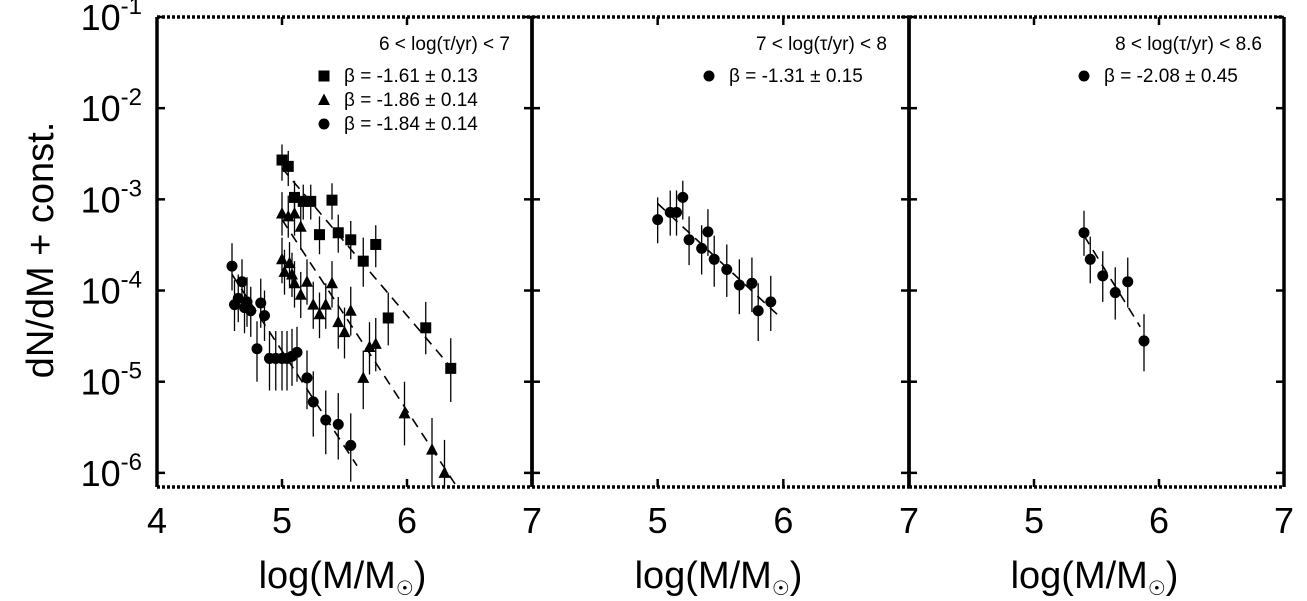 The image size is (1307, 601). What do you see at coordinates (111, 471) in the screenshot?
I see `y-tick-label: 10⁻⁶` at bounding box center [111, 471].